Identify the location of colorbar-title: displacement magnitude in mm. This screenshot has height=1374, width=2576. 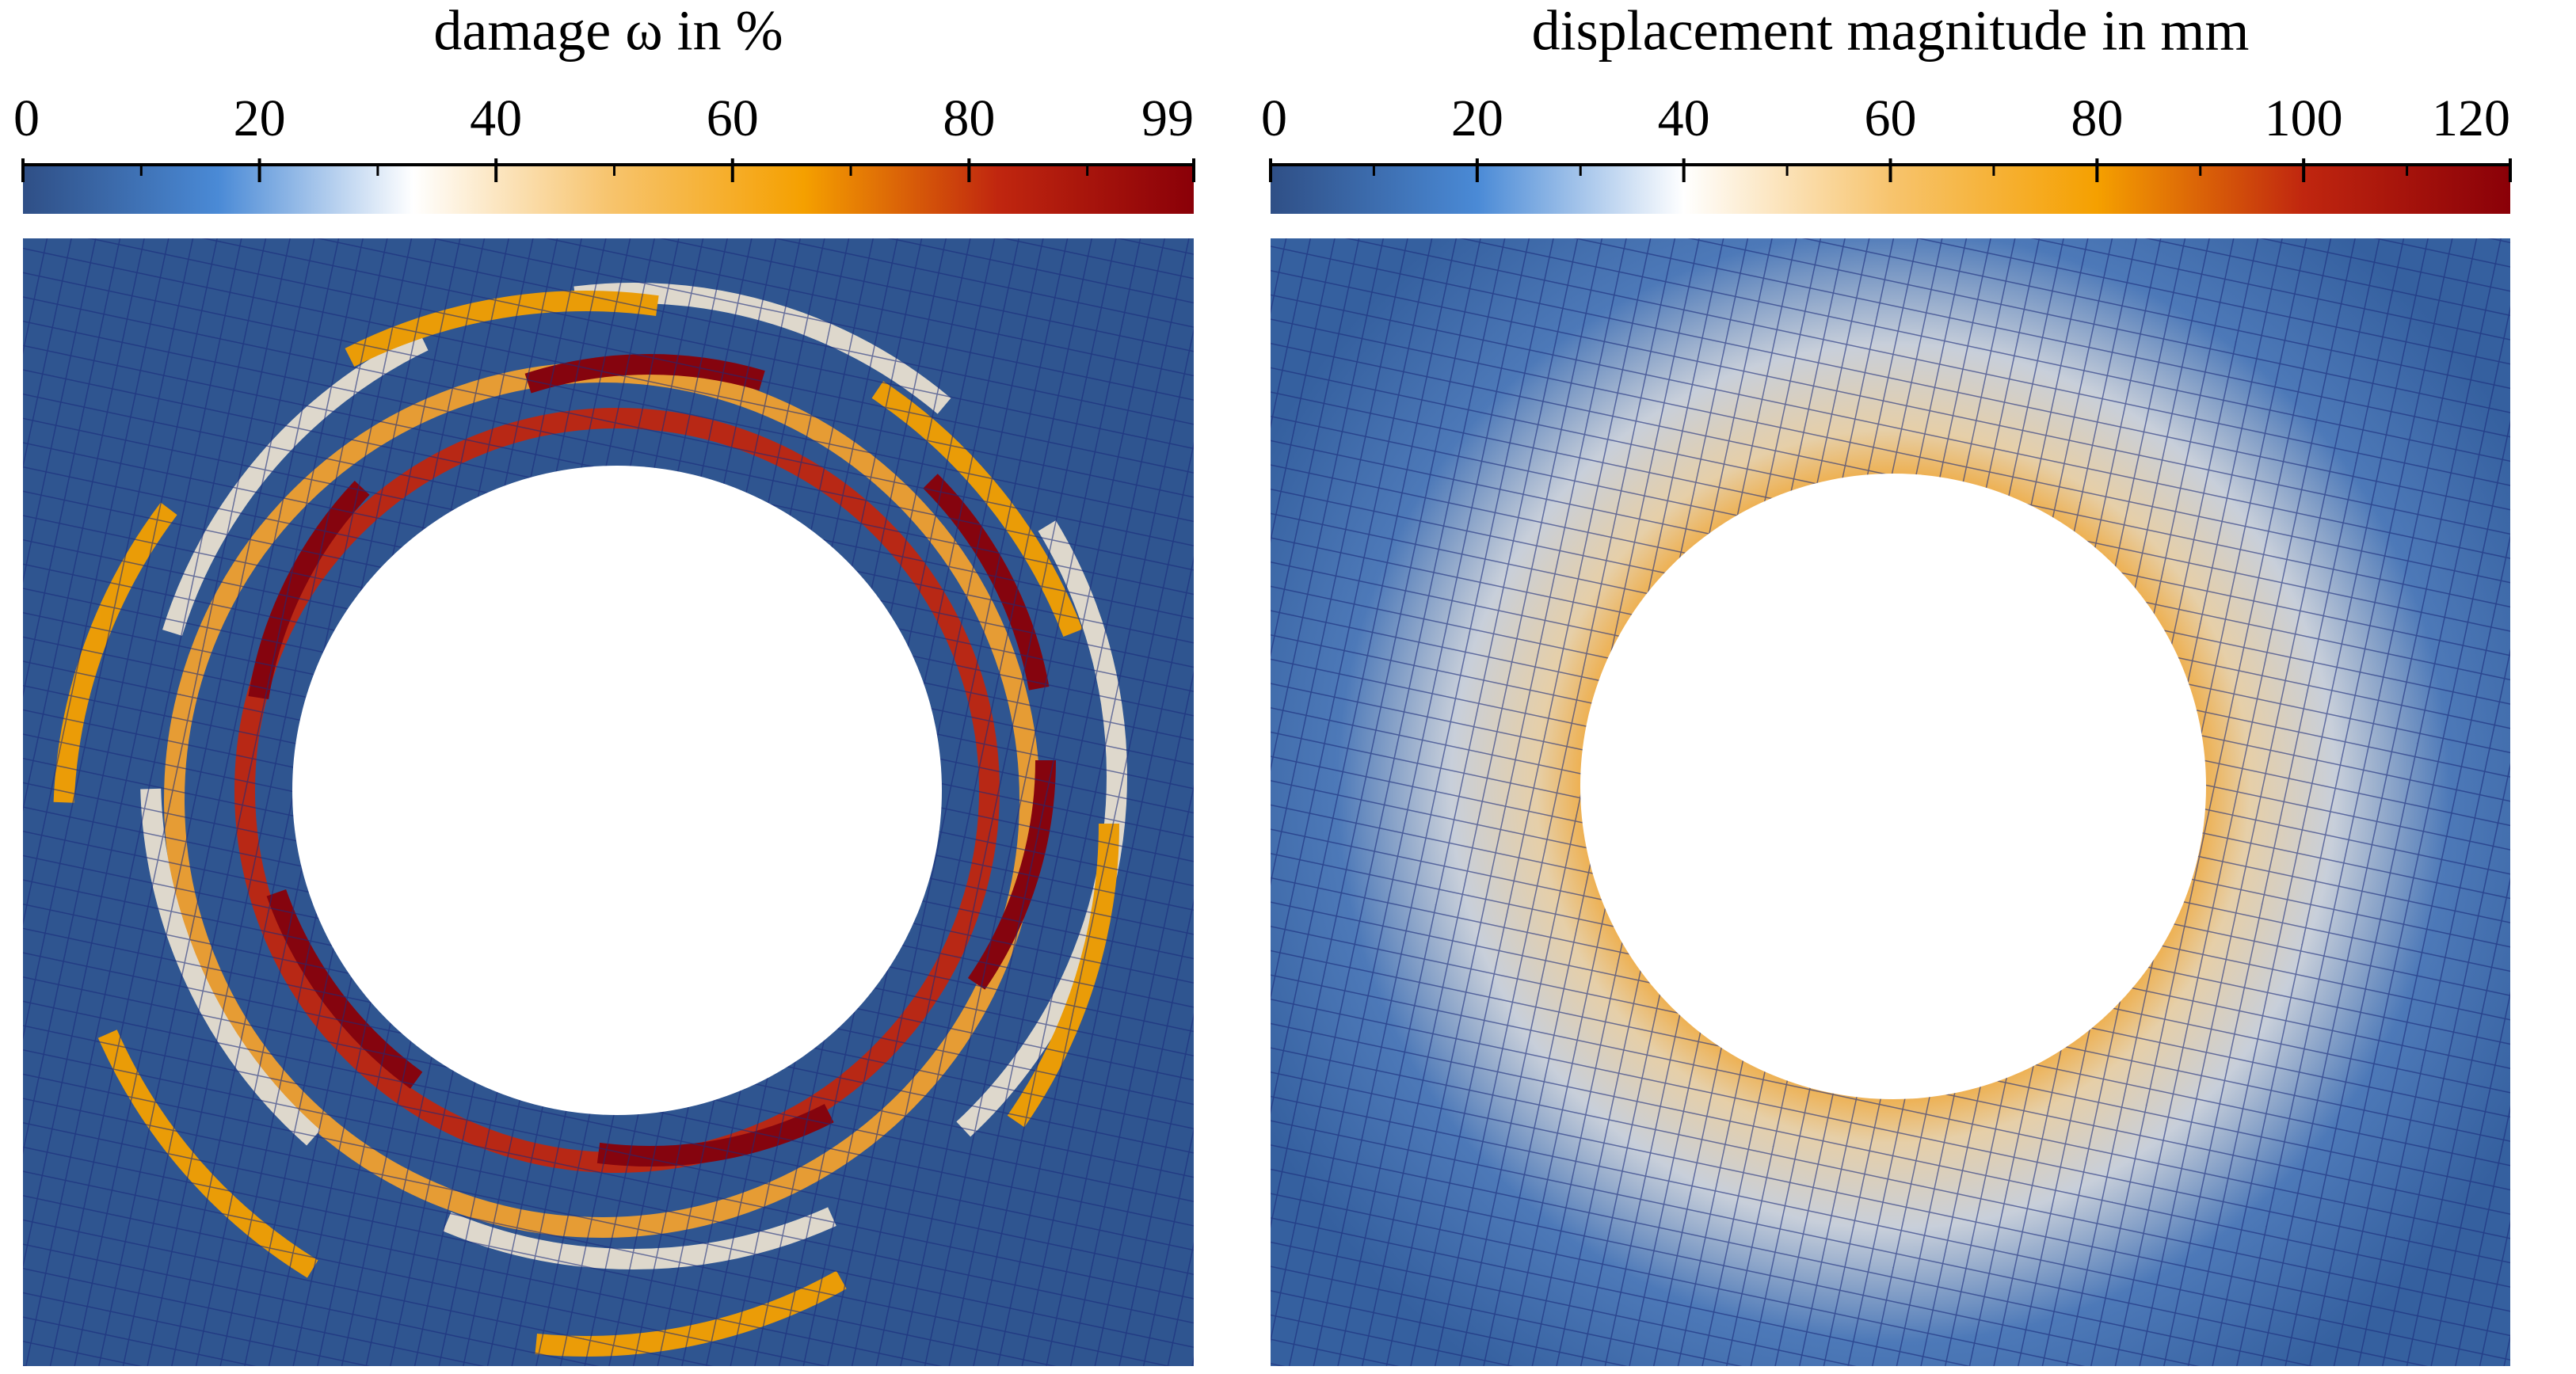
(1891, 32).